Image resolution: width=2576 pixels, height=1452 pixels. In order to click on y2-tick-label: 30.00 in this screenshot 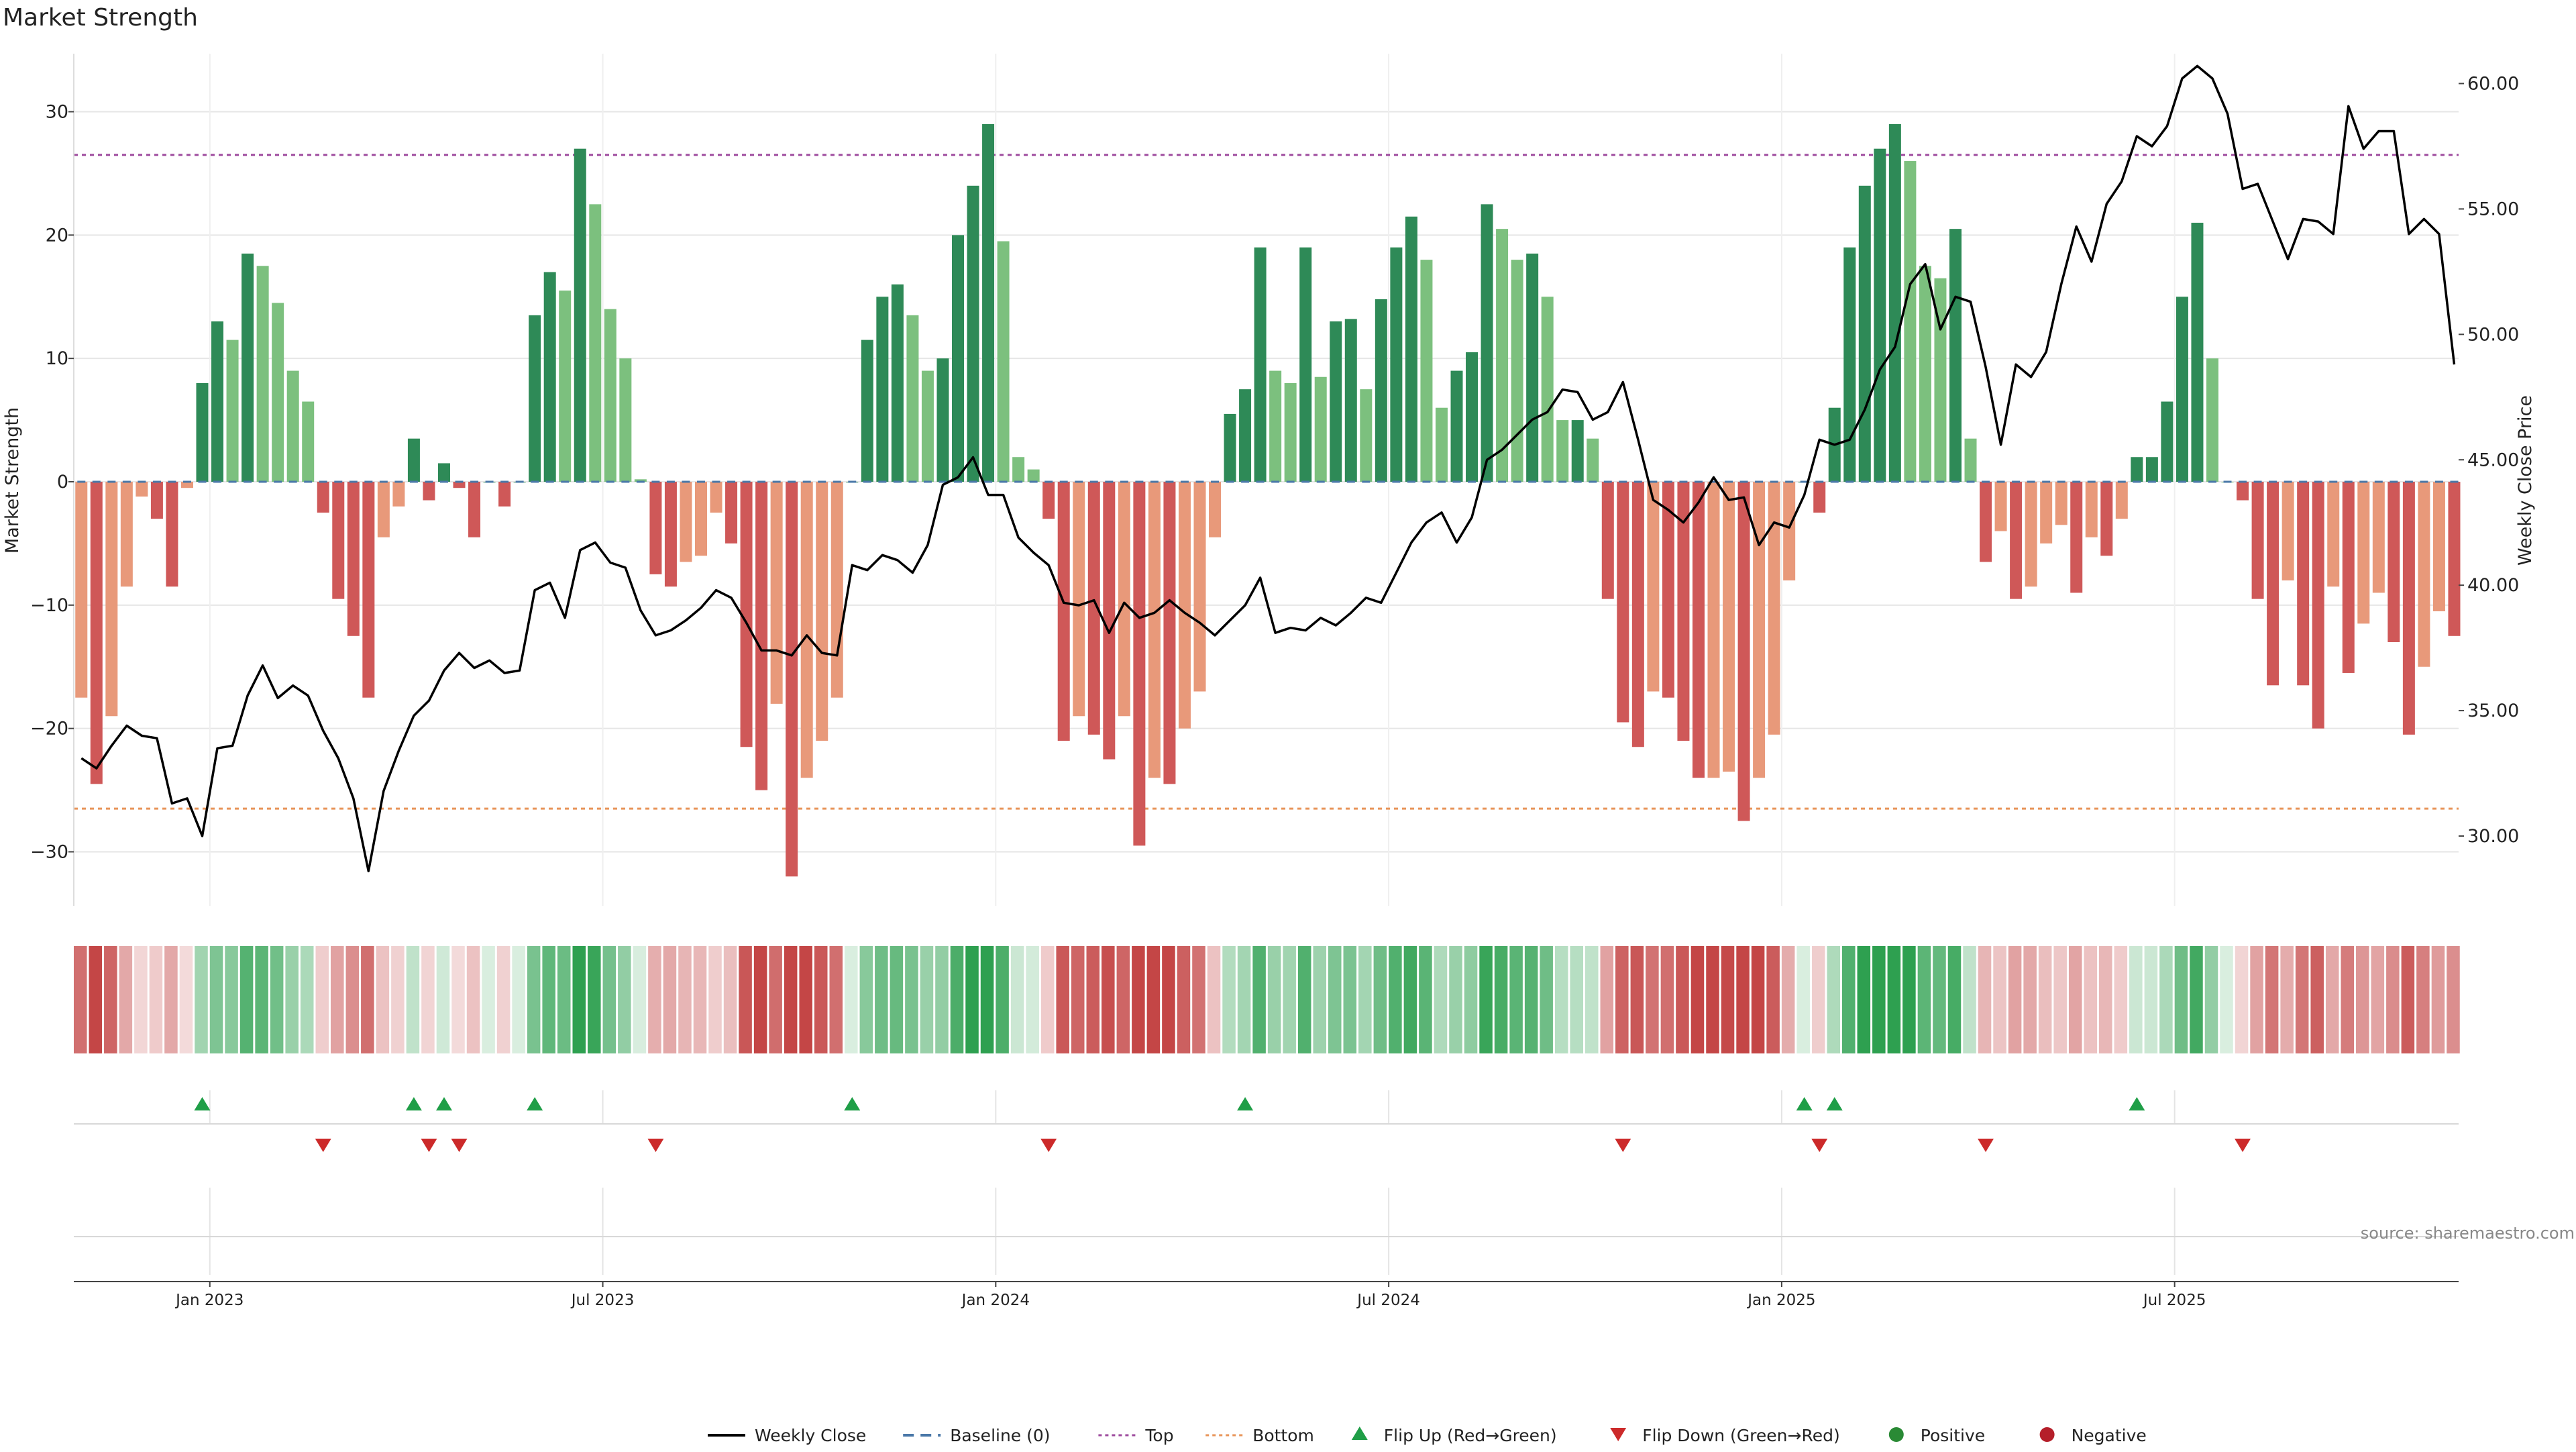, I will do `click(2493, 837)`.